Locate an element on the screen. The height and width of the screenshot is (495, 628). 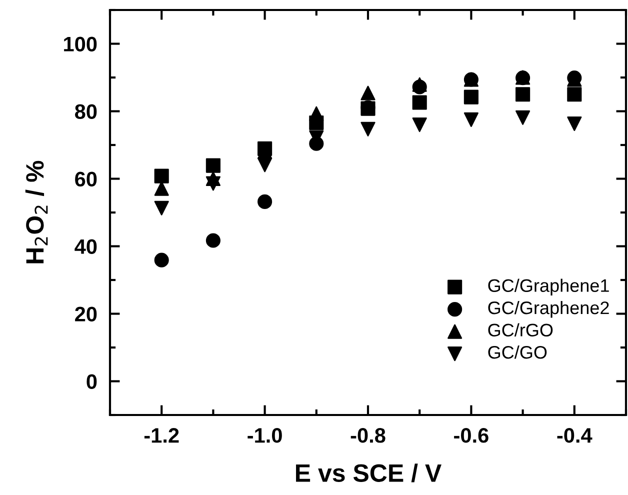
y-tick-label: 100 is located at coordinates (80, 44).